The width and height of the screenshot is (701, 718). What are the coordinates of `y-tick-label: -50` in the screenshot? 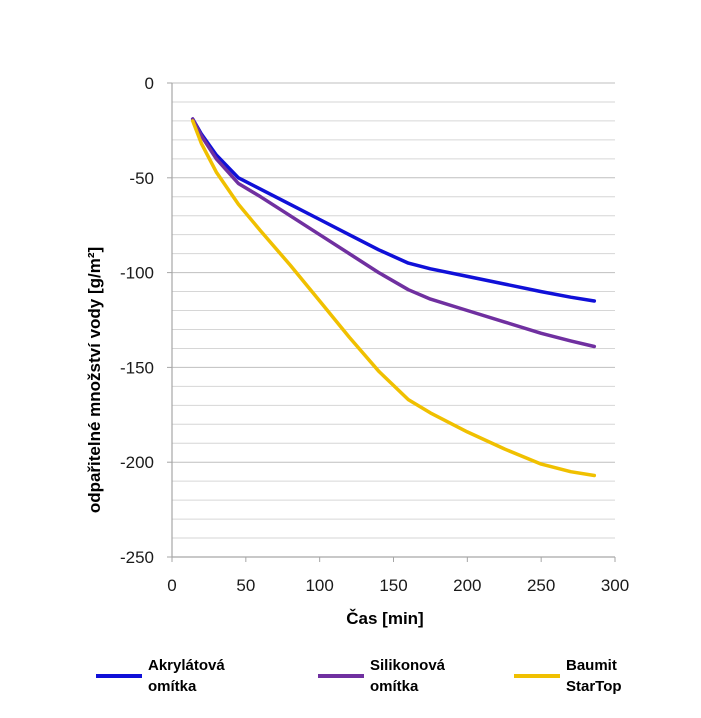 It's located at (141, 178).